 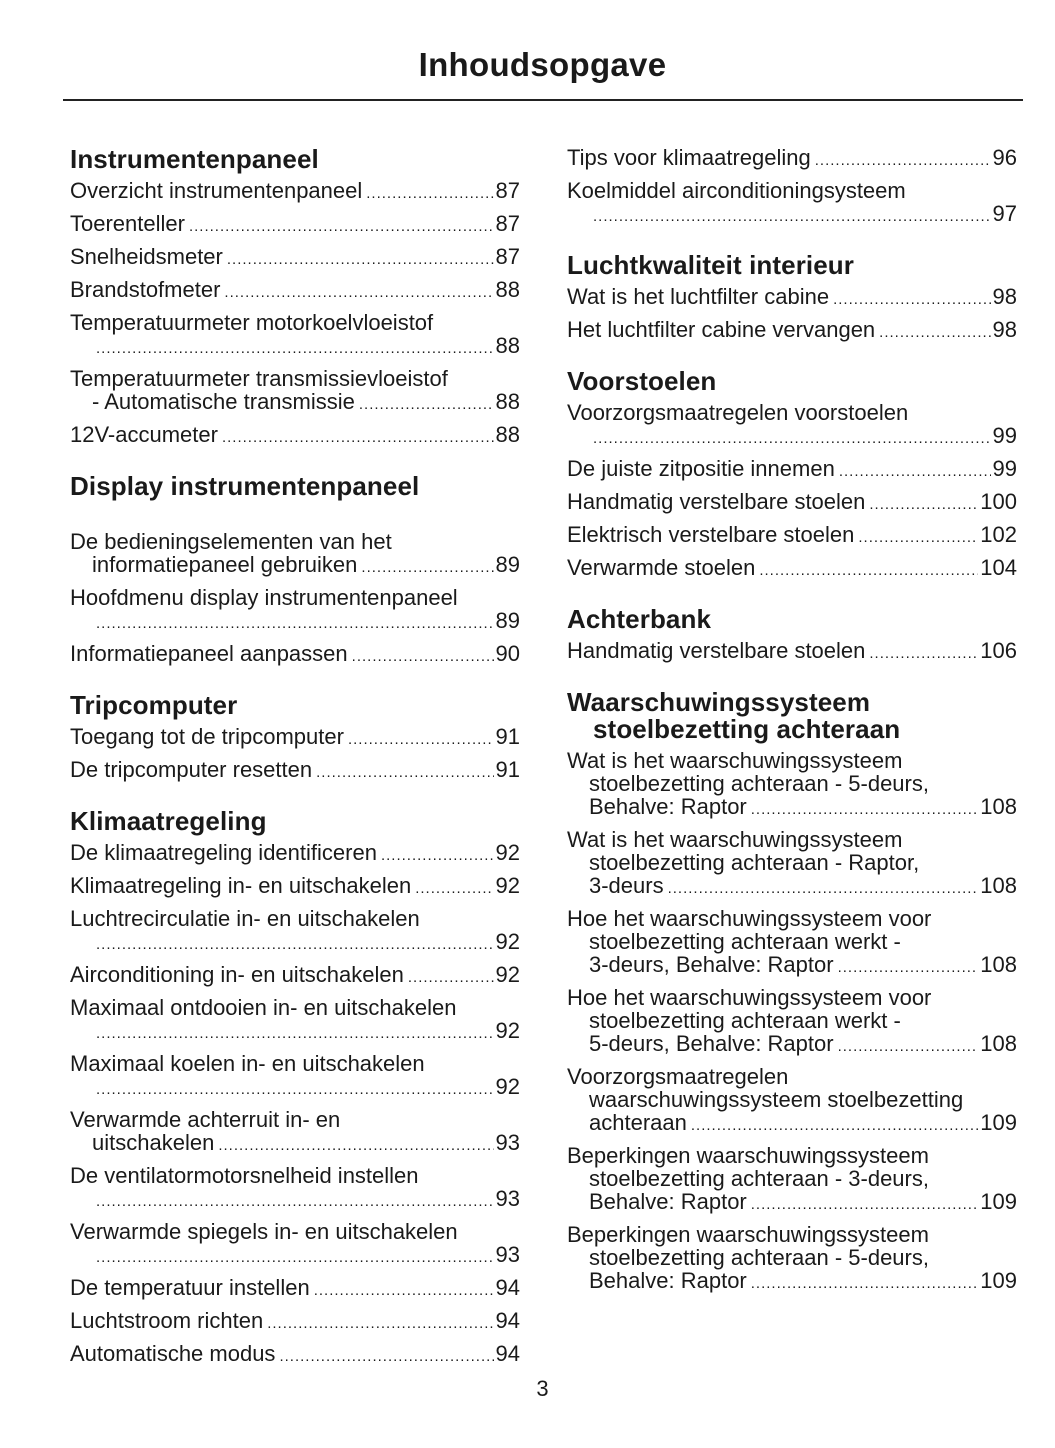 I want to click on toc-entry: Koelmiddel airconditioningsysteem 97, so click(x=792, y=203).